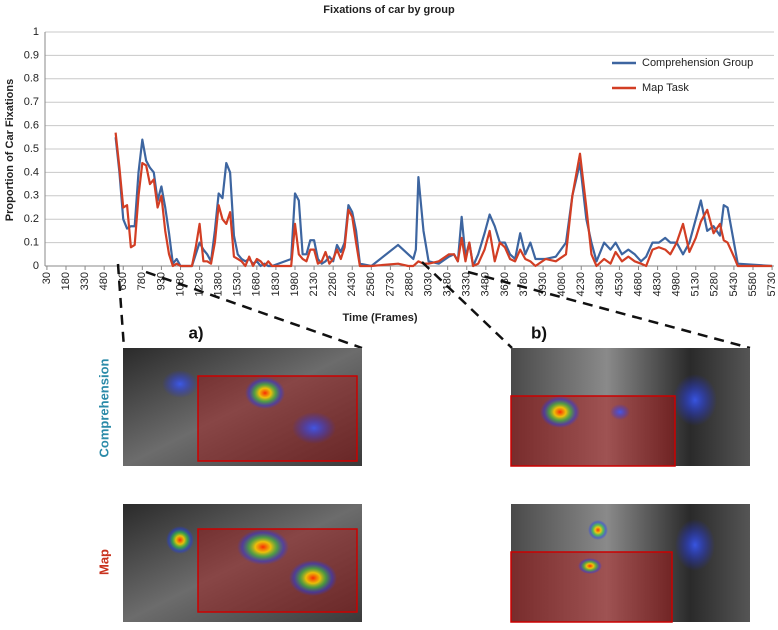  What do you see at coordinates (389, 10) in the screenshot?
I see `chart-title: Fixations of car by group` at bounding box center [389, 10].